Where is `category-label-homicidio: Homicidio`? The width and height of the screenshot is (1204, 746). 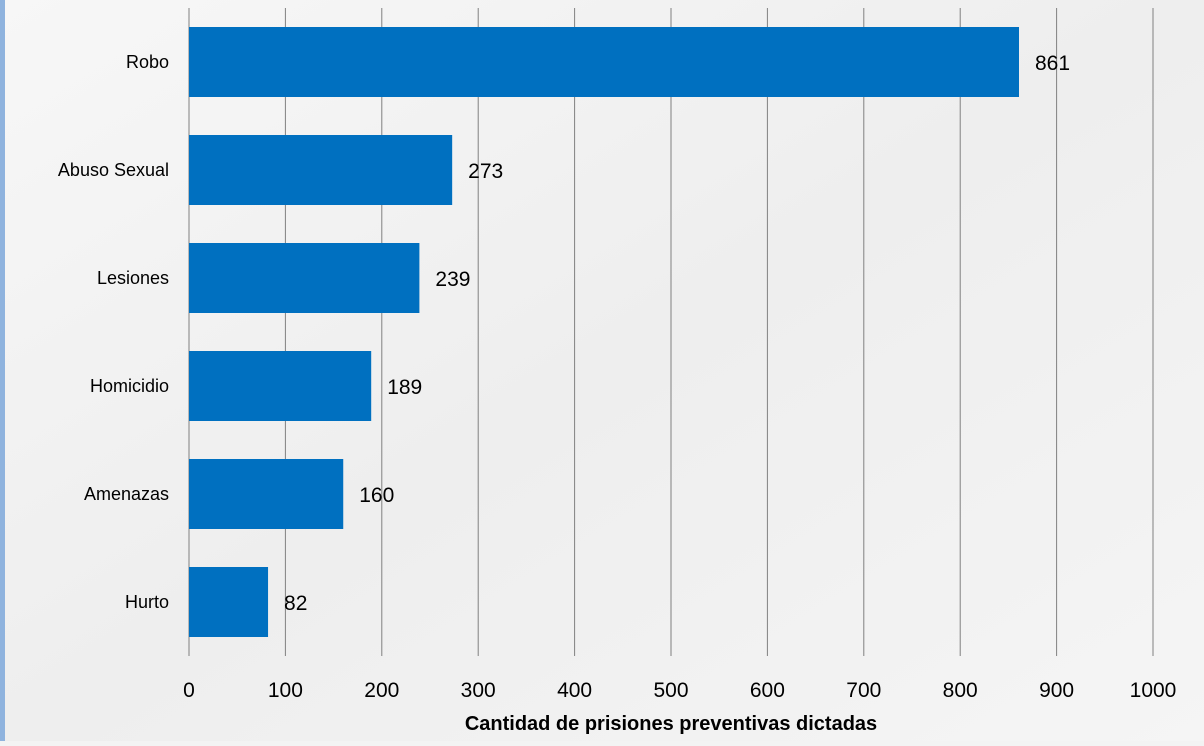 category-label-homicidio: Homicidio is located at coordinates (129, 386).